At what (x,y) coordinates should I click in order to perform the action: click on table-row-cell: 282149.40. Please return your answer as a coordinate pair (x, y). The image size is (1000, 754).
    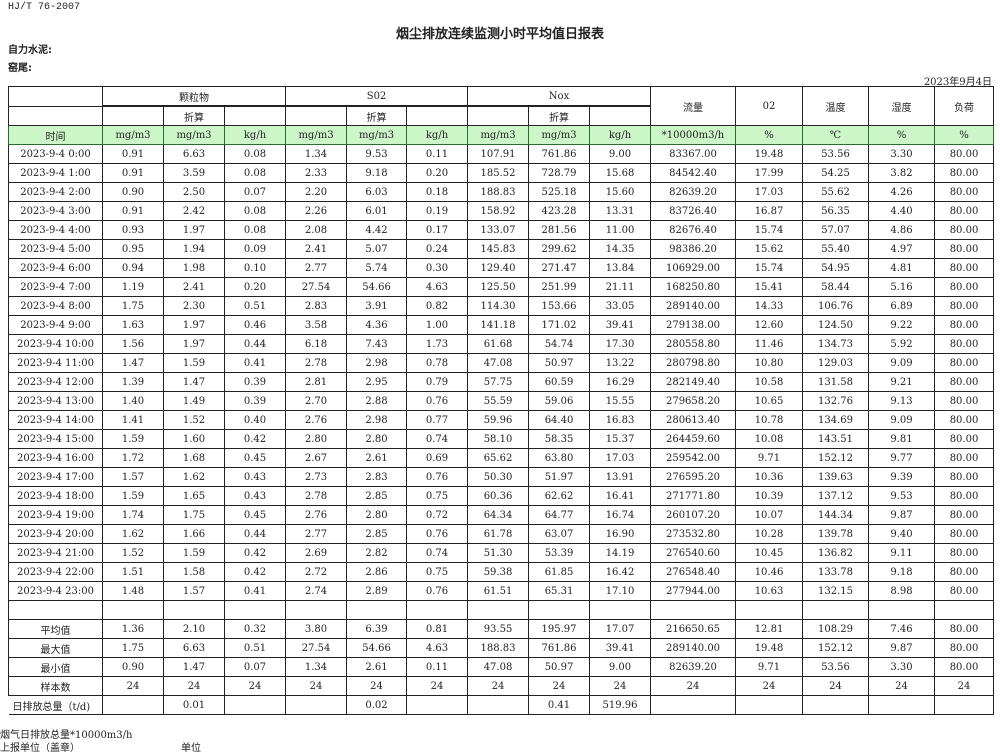
    Looking at the image, I should click on (693, 382).